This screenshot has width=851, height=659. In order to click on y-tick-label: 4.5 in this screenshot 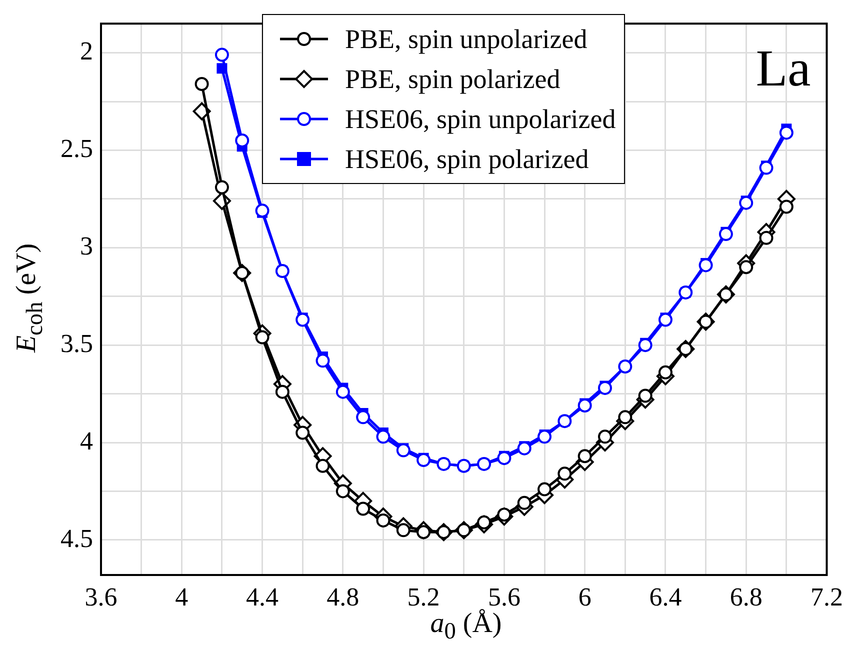, I will do `click(76, 538)`.